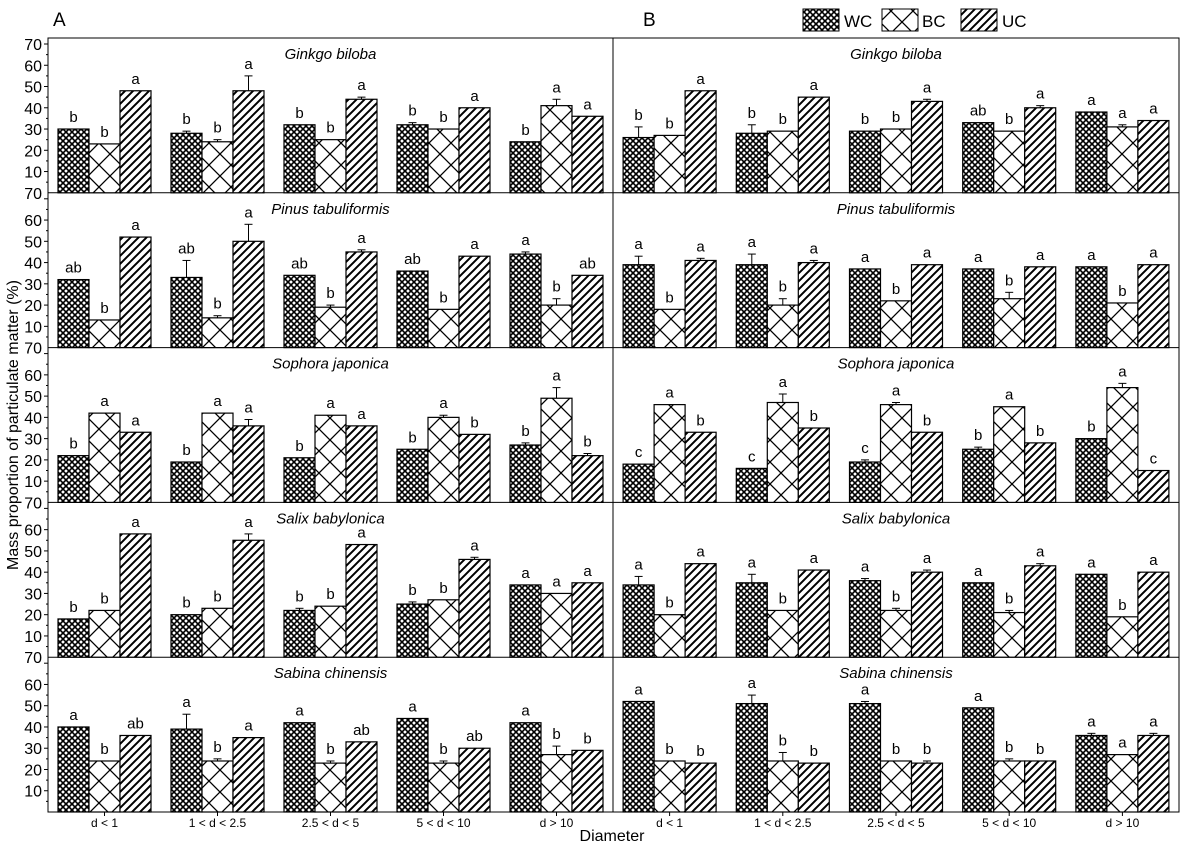  What do you see at coordinates (331, 823) in the screenshot?
I see `x-tick-label: 2.5 < d < 5` at bounding box center [331, 823].